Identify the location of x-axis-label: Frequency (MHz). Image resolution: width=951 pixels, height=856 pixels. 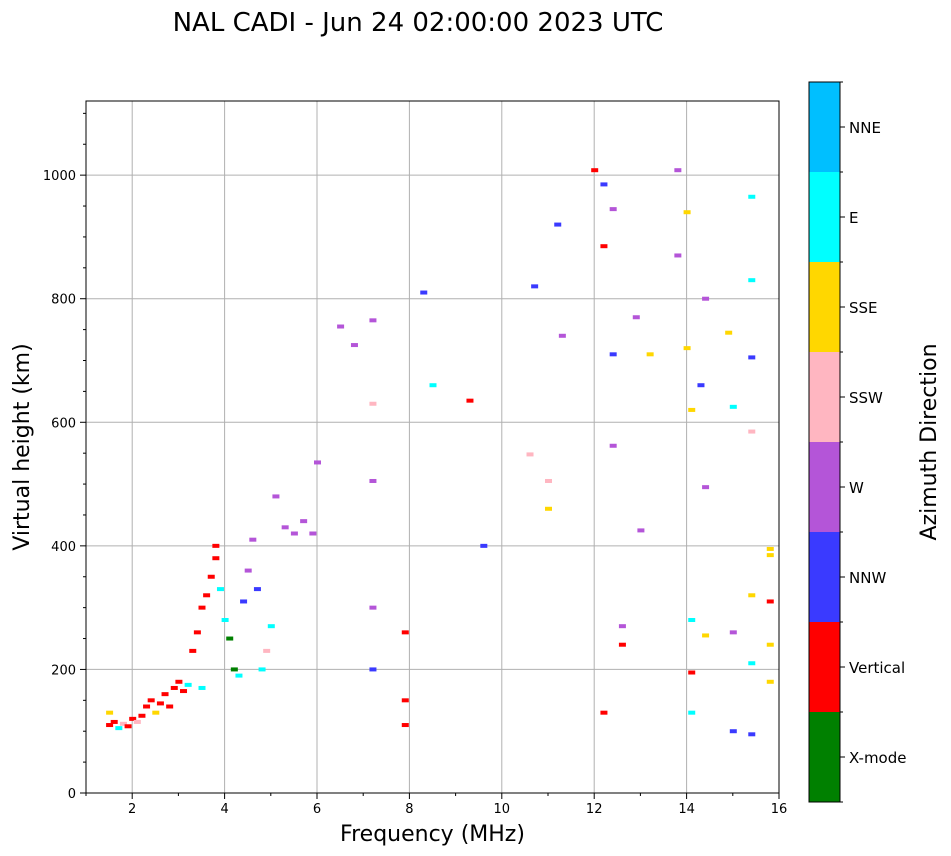
(432, 834).